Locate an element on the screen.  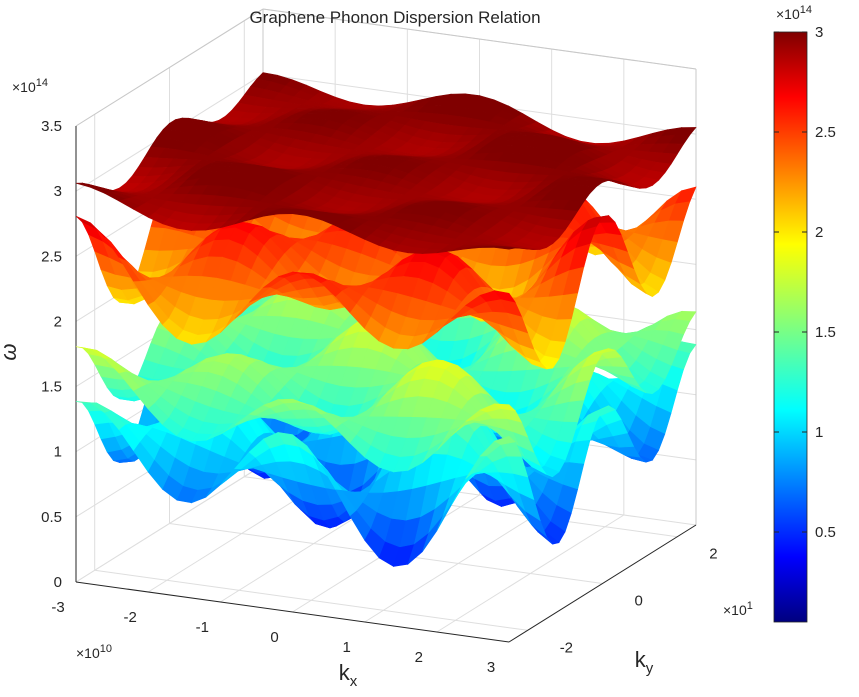
grid-line is located at coordinates (311, 600).